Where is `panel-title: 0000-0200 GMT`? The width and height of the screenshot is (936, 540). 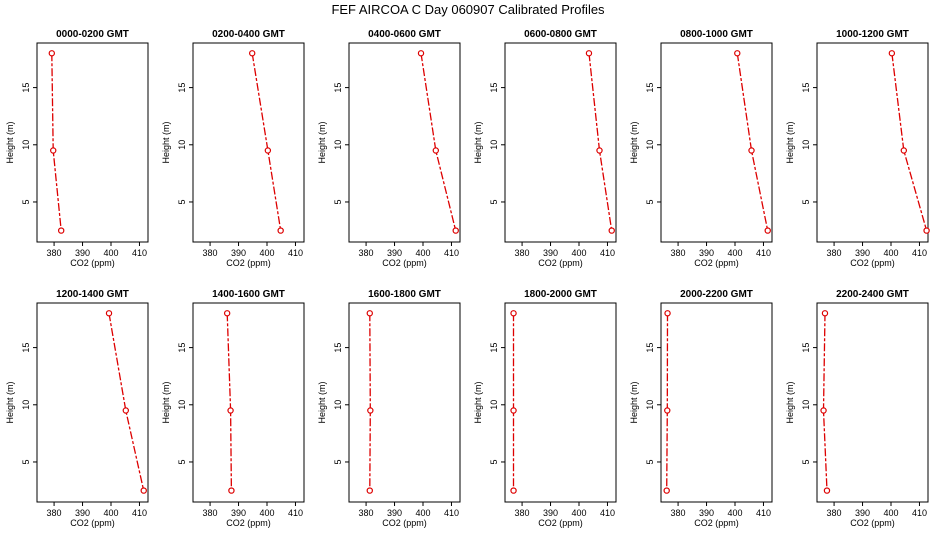
panel-title: 0000-0200 GMT is located at coordinates (92, 34).